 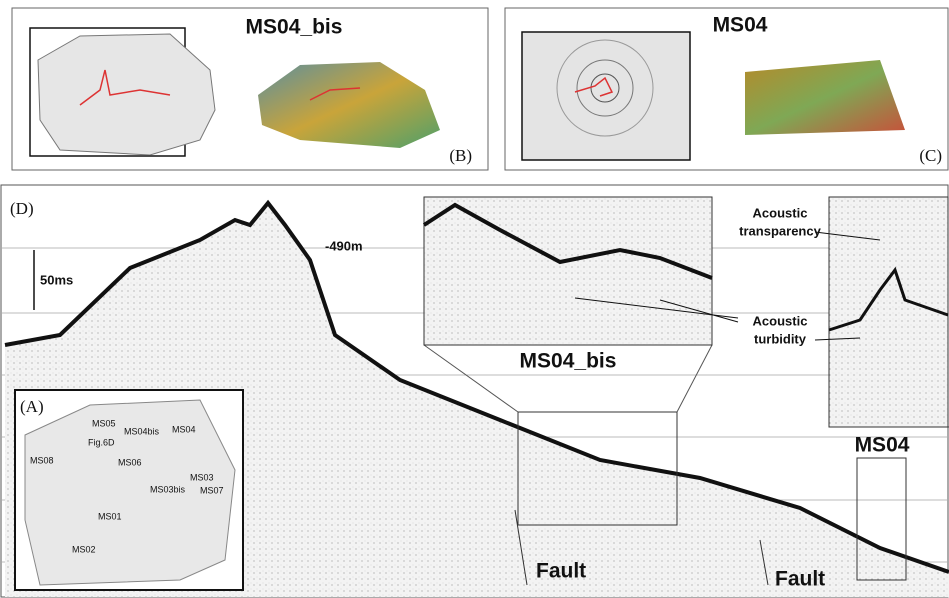 What do you see at coordinates (930, 155) in the screenshot?
I see `panel-label: (C)` at bounding box center [930, 155].